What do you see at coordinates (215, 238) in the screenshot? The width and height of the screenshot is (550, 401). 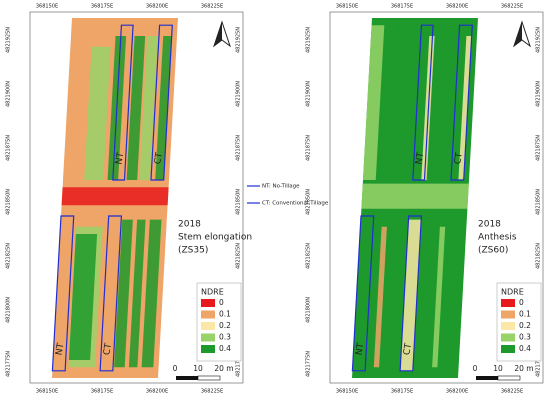 I see `panel-caption: Stem elongation` at bounding box center [215, 238].